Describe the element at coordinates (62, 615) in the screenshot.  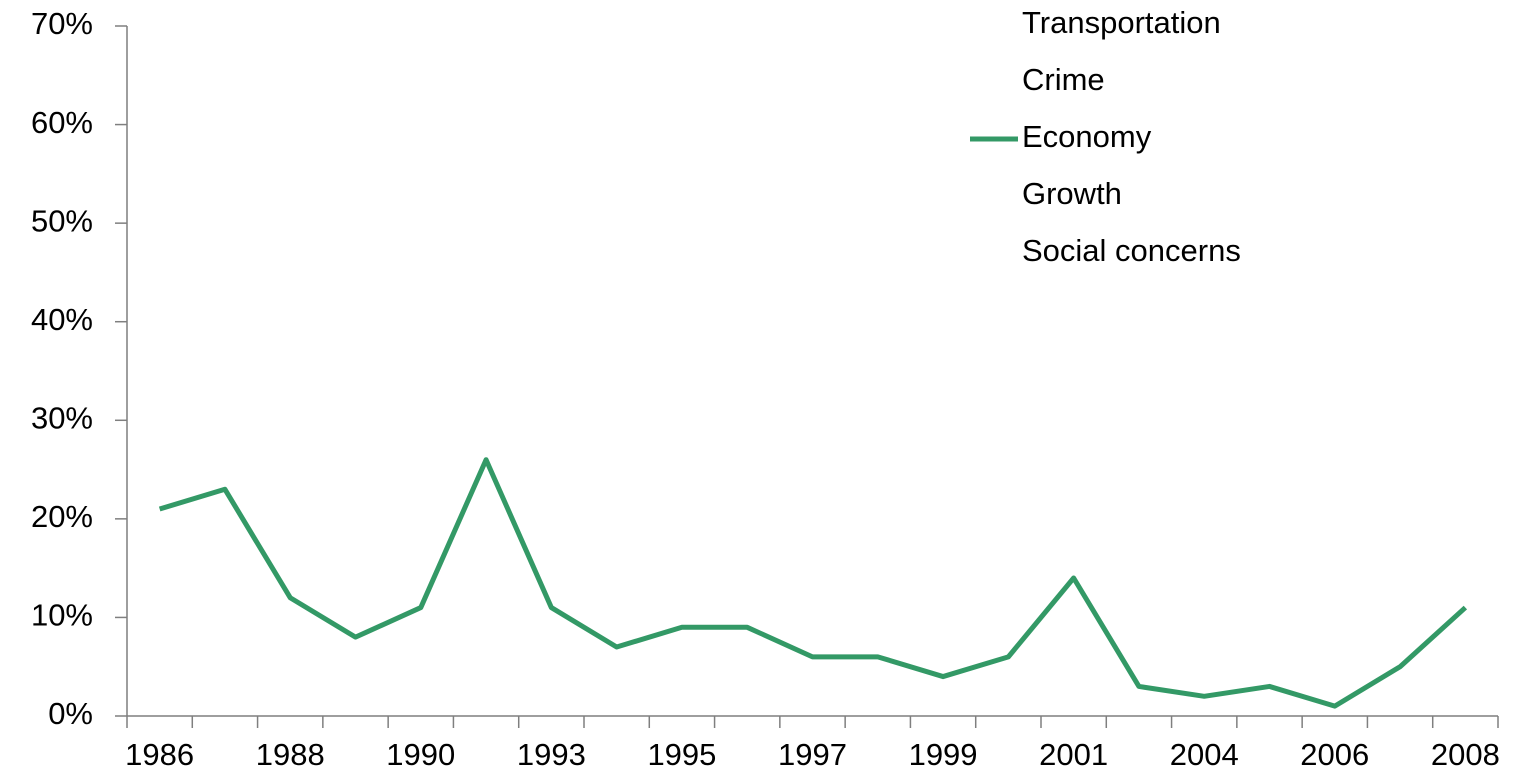
I see `y-tick-label: 10%` at that location.